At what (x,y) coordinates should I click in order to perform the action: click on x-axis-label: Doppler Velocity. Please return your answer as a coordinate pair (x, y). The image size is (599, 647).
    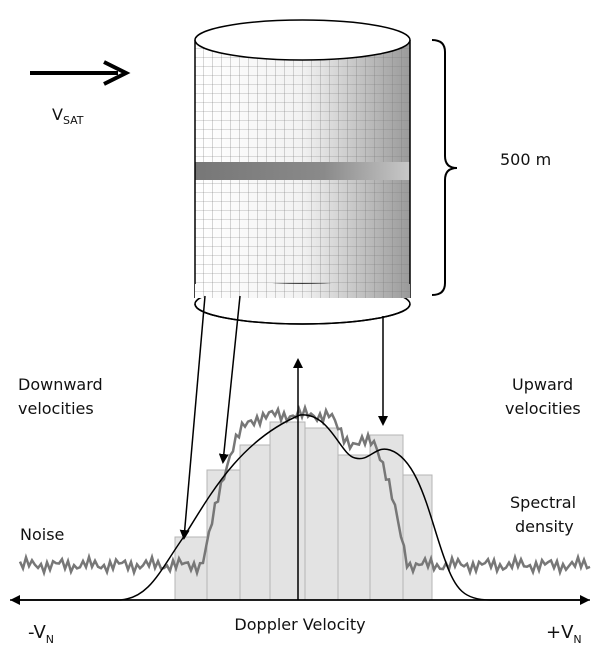
    Looking at the image, I should click on (299, 624).